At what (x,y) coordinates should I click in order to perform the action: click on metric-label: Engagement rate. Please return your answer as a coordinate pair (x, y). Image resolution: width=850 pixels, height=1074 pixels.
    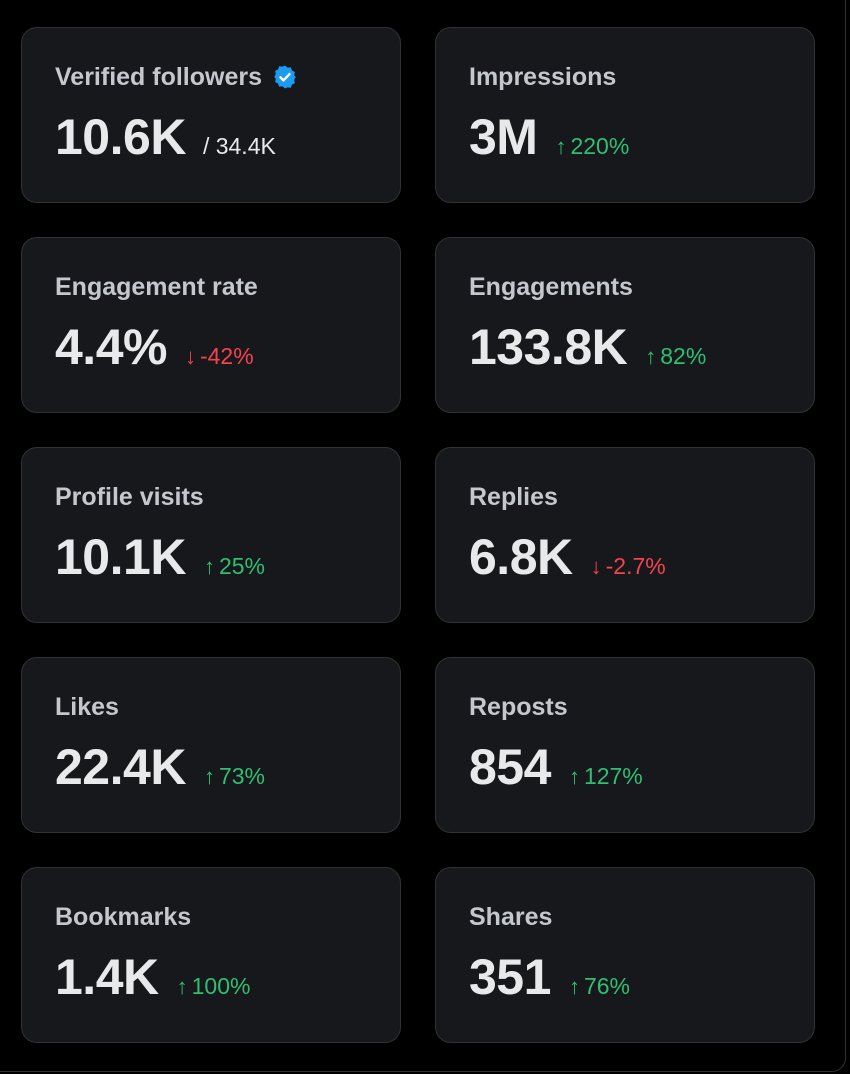
    Looking at the image, I should click on (156, 287).